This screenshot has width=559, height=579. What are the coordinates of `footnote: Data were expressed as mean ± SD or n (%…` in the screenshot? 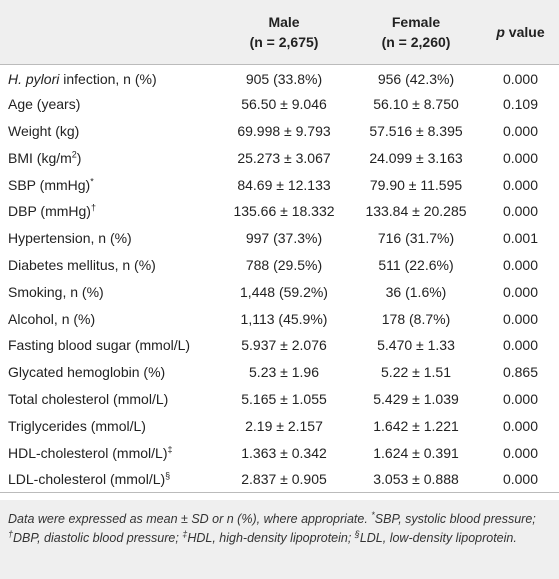 It's located at (279, 539).